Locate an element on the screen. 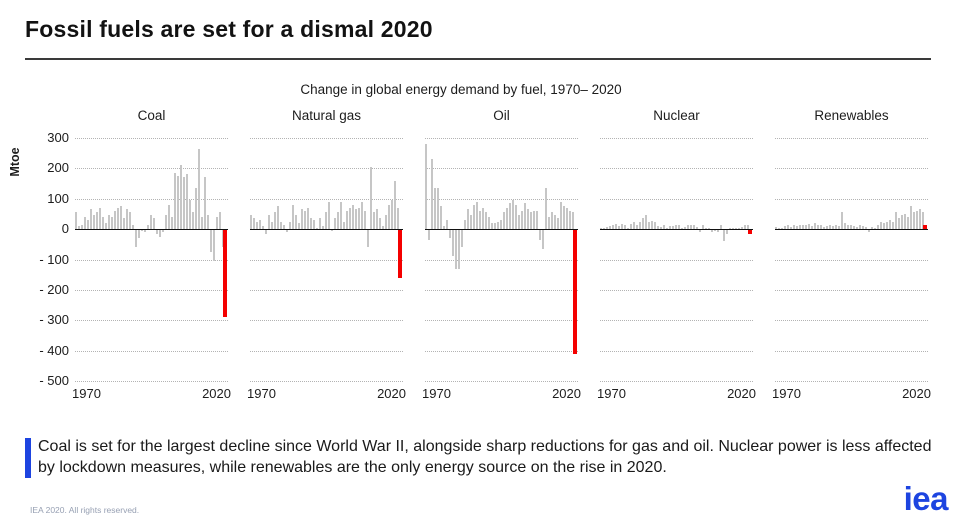 Image resolution: width=955 pixels, height=527 pixels. y-axis-tick: - 200 is located at coordinates (54, 289).